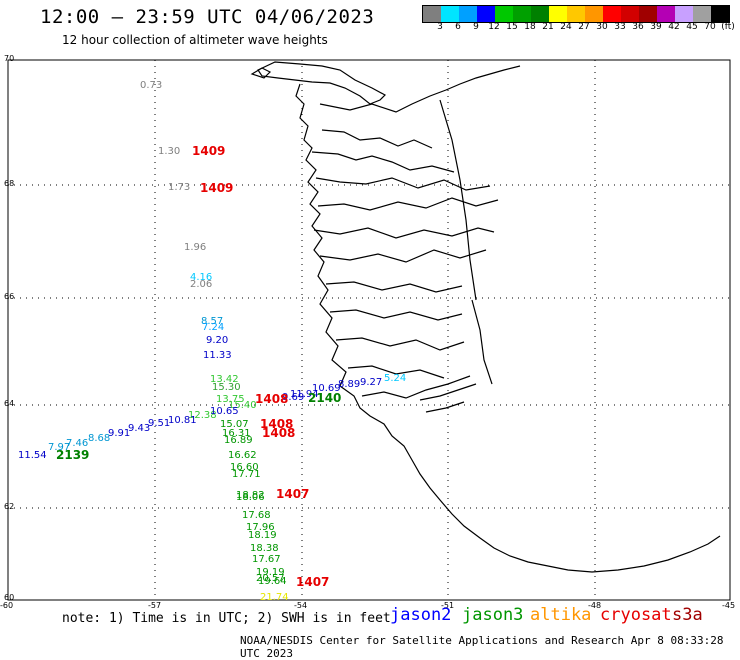  I want to click on color-legend-bar, so click(576, 14).